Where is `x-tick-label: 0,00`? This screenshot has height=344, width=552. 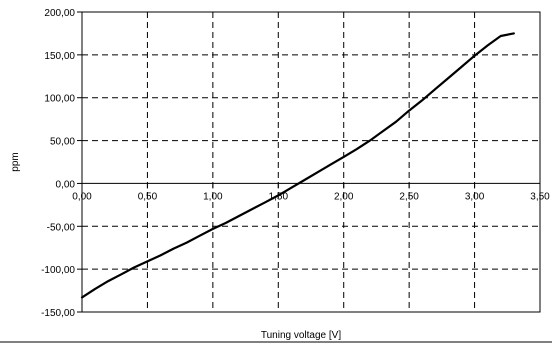
x-tick-label: 0,00 is located at coordinates (82, 196).